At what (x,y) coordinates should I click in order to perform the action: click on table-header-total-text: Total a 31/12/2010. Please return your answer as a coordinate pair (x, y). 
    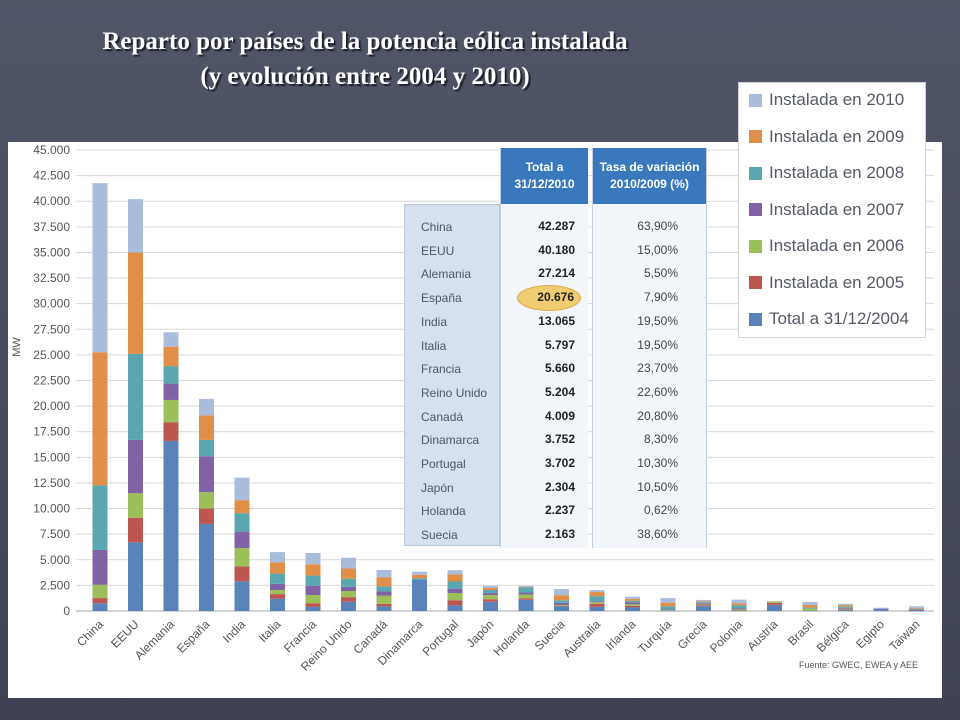
    Looking at the image, I should click on (544, 175).